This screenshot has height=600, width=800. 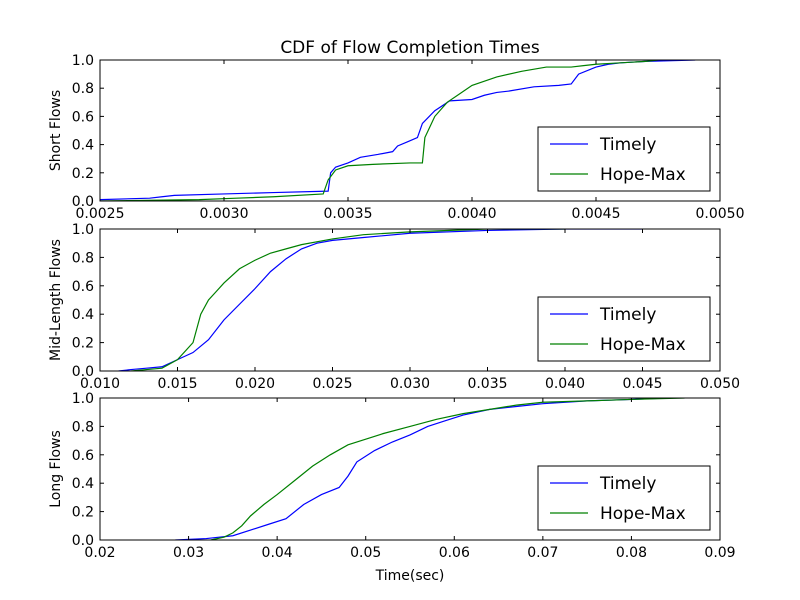 What do you see at coordinates (56, 300) in the screenshot?
I see `y-axis-label: Mid-Length Flows` at bounding box center [56, 300].